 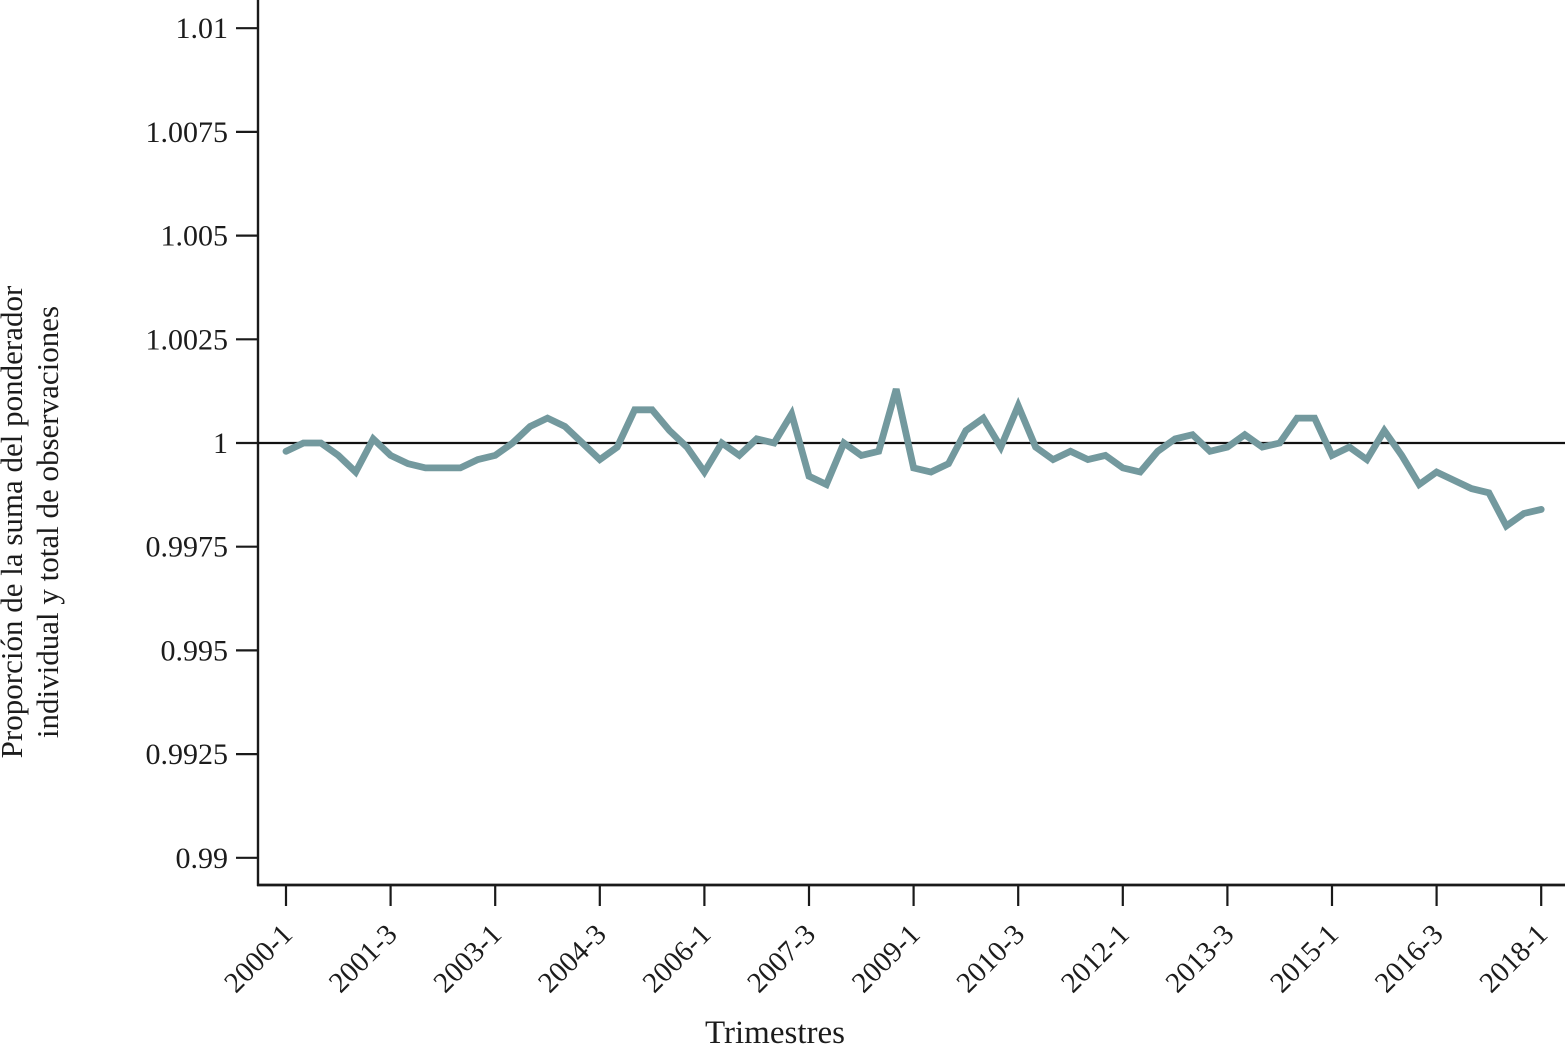 What do you see at coordinates (187, 547) in the screenshot?
I see `y-tick-label: 0.9975` at bounding box center [187, 547].